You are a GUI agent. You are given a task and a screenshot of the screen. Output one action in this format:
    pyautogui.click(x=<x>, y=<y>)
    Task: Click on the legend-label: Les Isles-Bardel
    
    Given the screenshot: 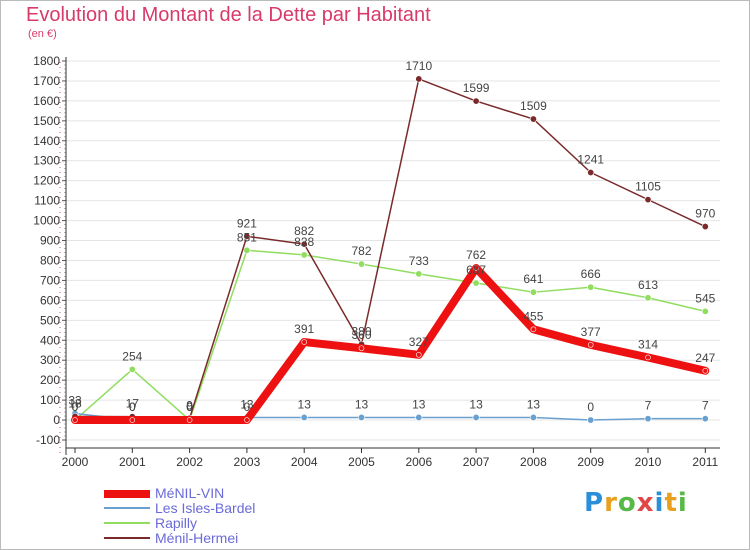 What is the action you would take?
    pyautogui.click(x=205, y=508)
    